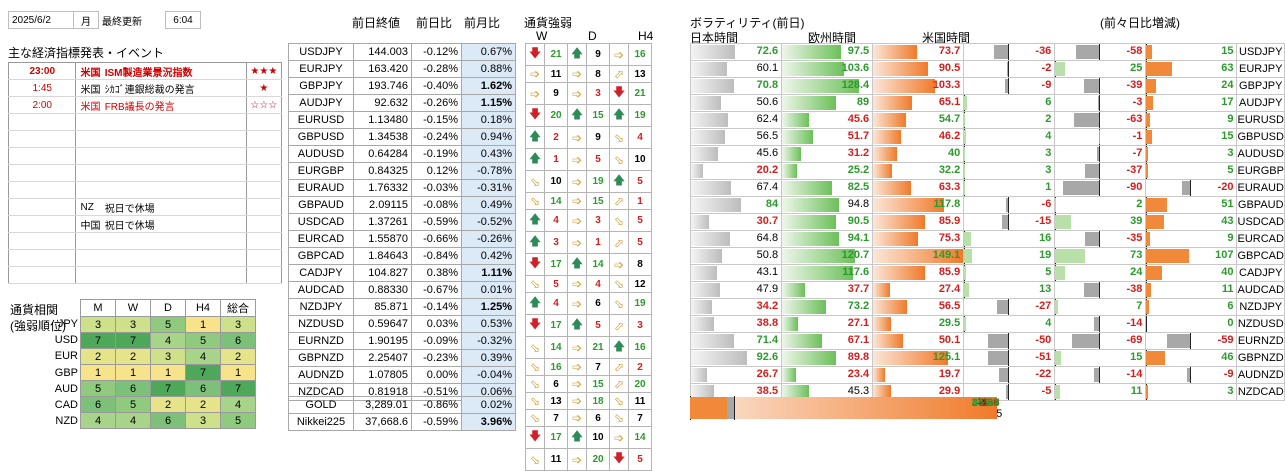  I want to click on strength-number: 10, so click(640, 160).